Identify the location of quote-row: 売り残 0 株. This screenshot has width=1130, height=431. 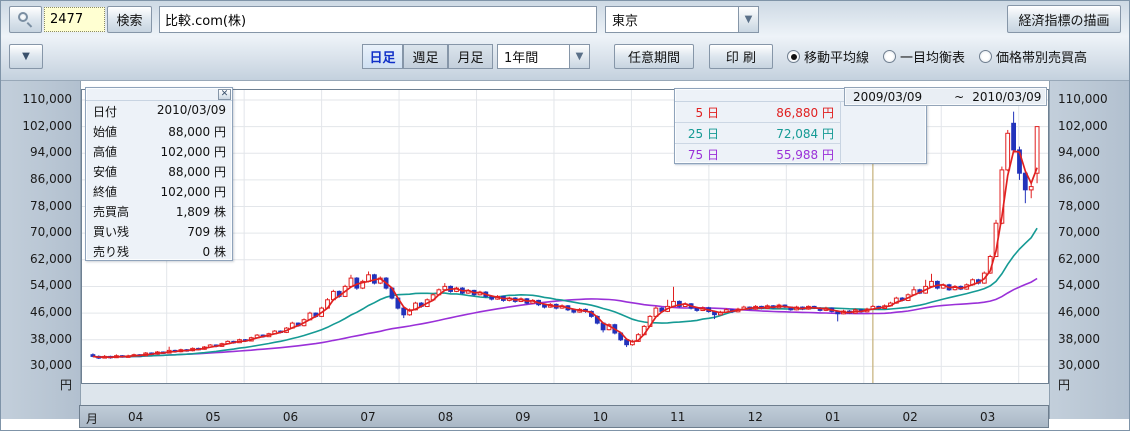
(159, 252).